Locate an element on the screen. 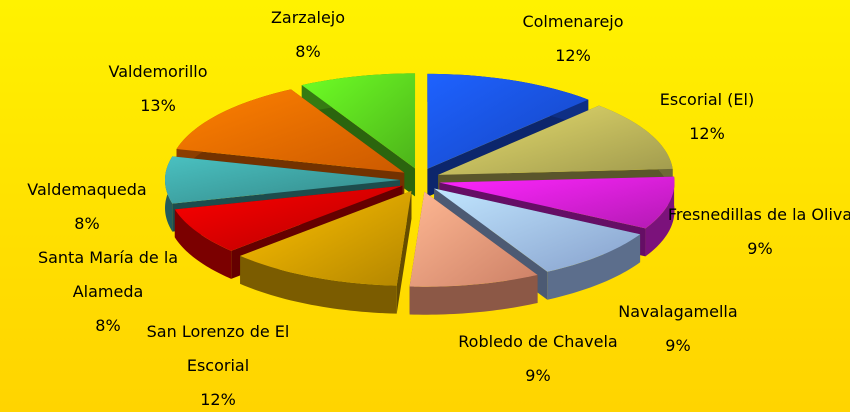 The image size is (850, 412). category-label: Navalagamella is located at coordinates (678, 311).